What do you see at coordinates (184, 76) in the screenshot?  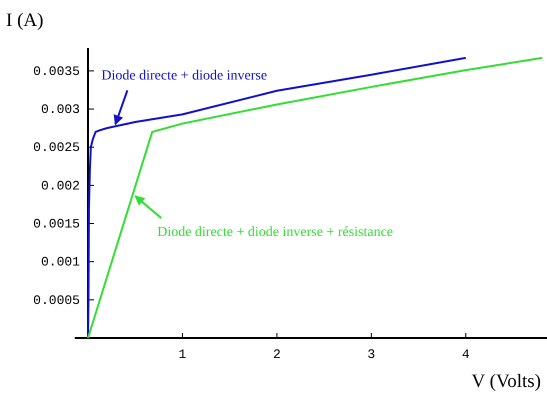 I see `annotation: Diode directe + diode inverse` at bounding box center [184, 76].